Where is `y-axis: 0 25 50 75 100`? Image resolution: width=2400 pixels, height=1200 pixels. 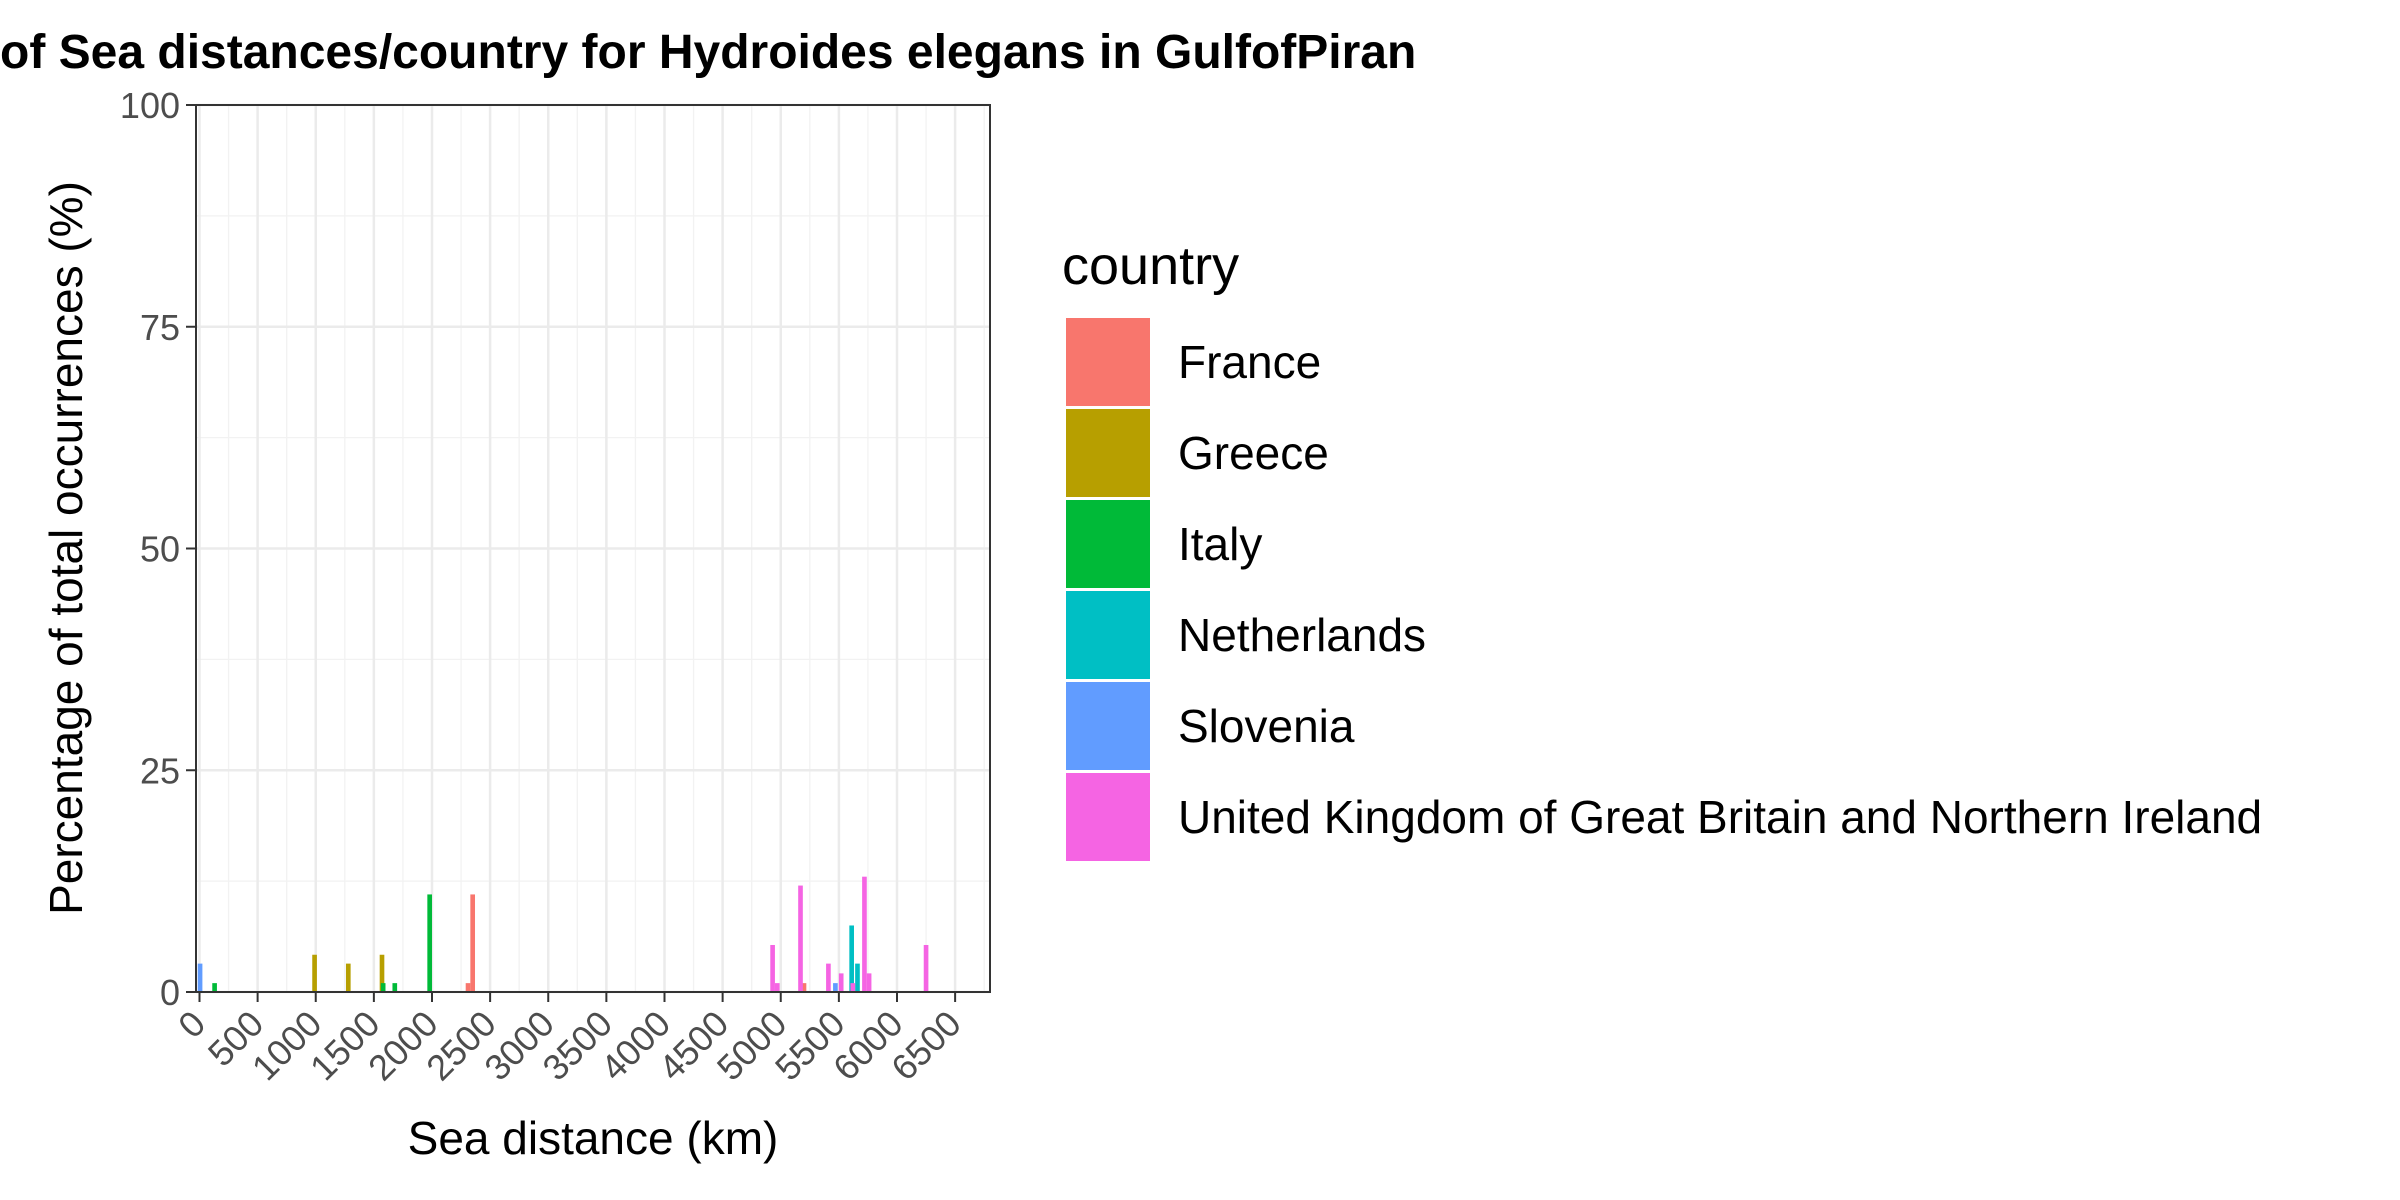 y-axis: 0 25 50 75 100 is located at coordinates (158, 549).